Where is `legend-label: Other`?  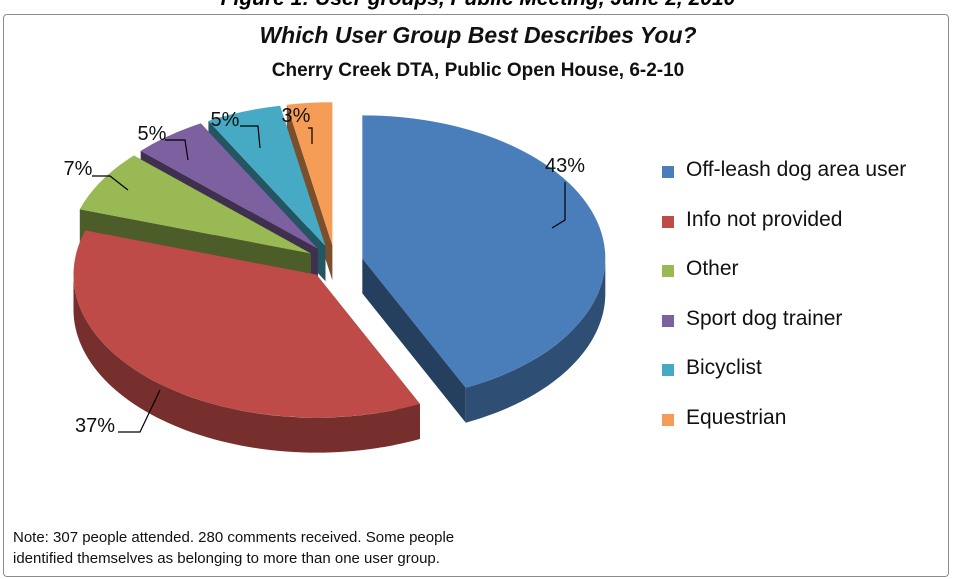
legend-label: Other is located at coordinates (712, 269).